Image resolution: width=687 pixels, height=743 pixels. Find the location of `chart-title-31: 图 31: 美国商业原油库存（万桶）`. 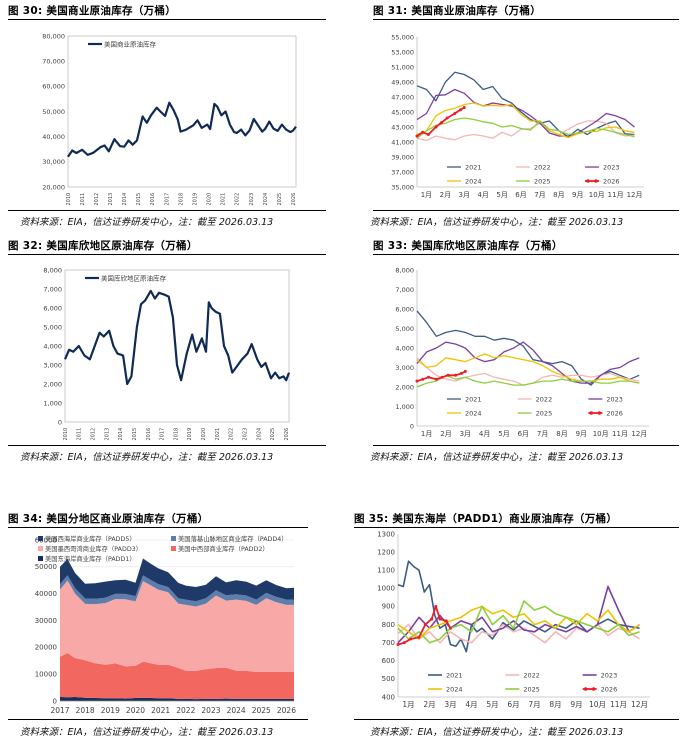

chart-title-31: 图 31: 美国商业原油库存（万桶） is located at coordinates (457, 11).